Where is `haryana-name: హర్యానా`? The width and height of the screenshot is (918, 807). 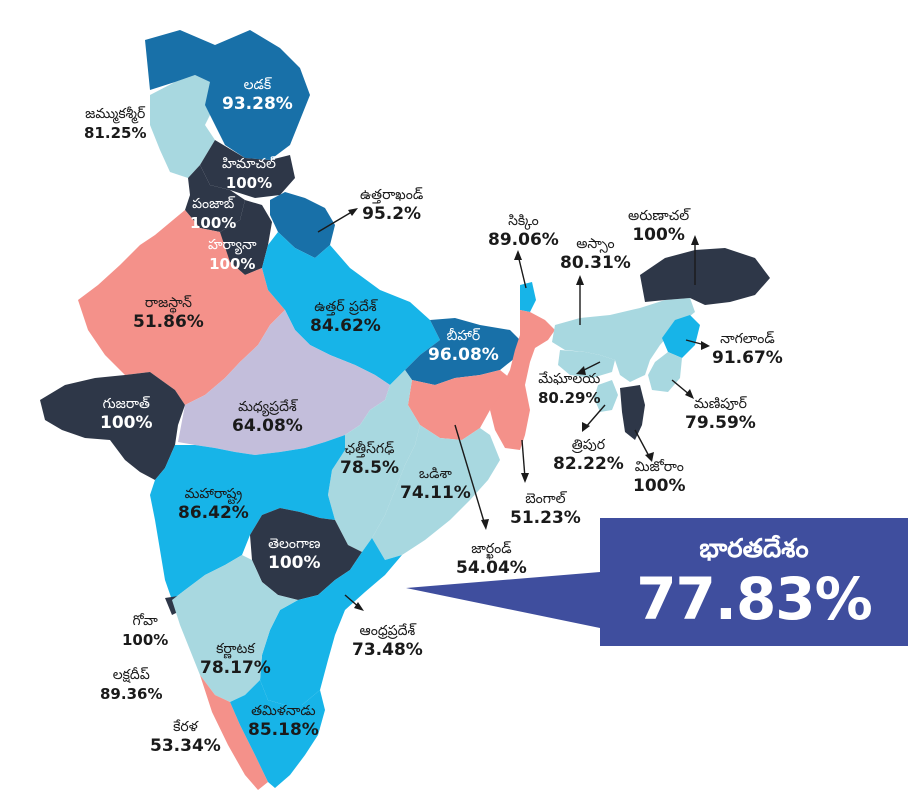 haryana-name: హర్యానా is located at coordinates (232, 245).